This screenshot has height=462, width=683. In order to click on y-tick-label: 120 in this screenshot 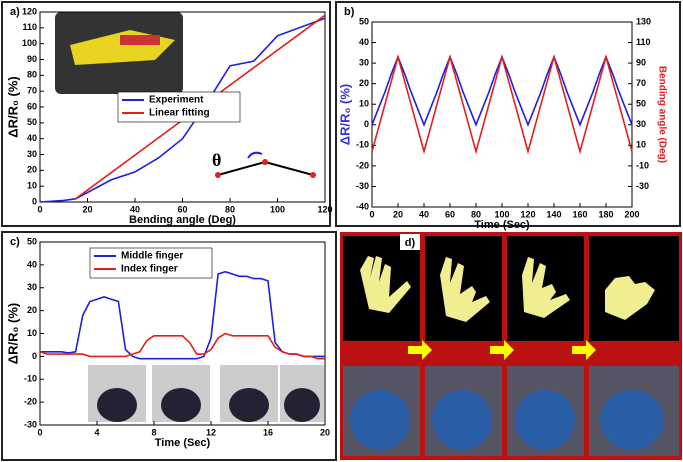, I will do `click(29, 11)`.